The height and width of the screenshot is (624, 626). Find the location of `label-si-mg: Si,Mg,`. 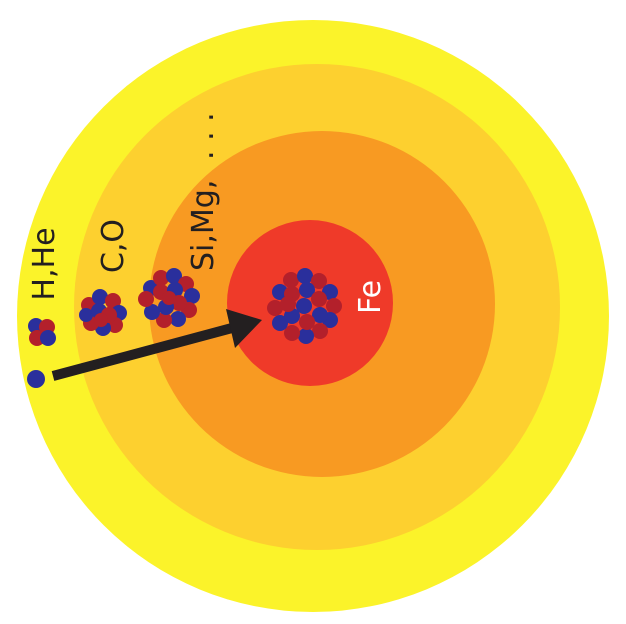

label-si-mg: Si,Mg, is located at coordinates (203, 225).